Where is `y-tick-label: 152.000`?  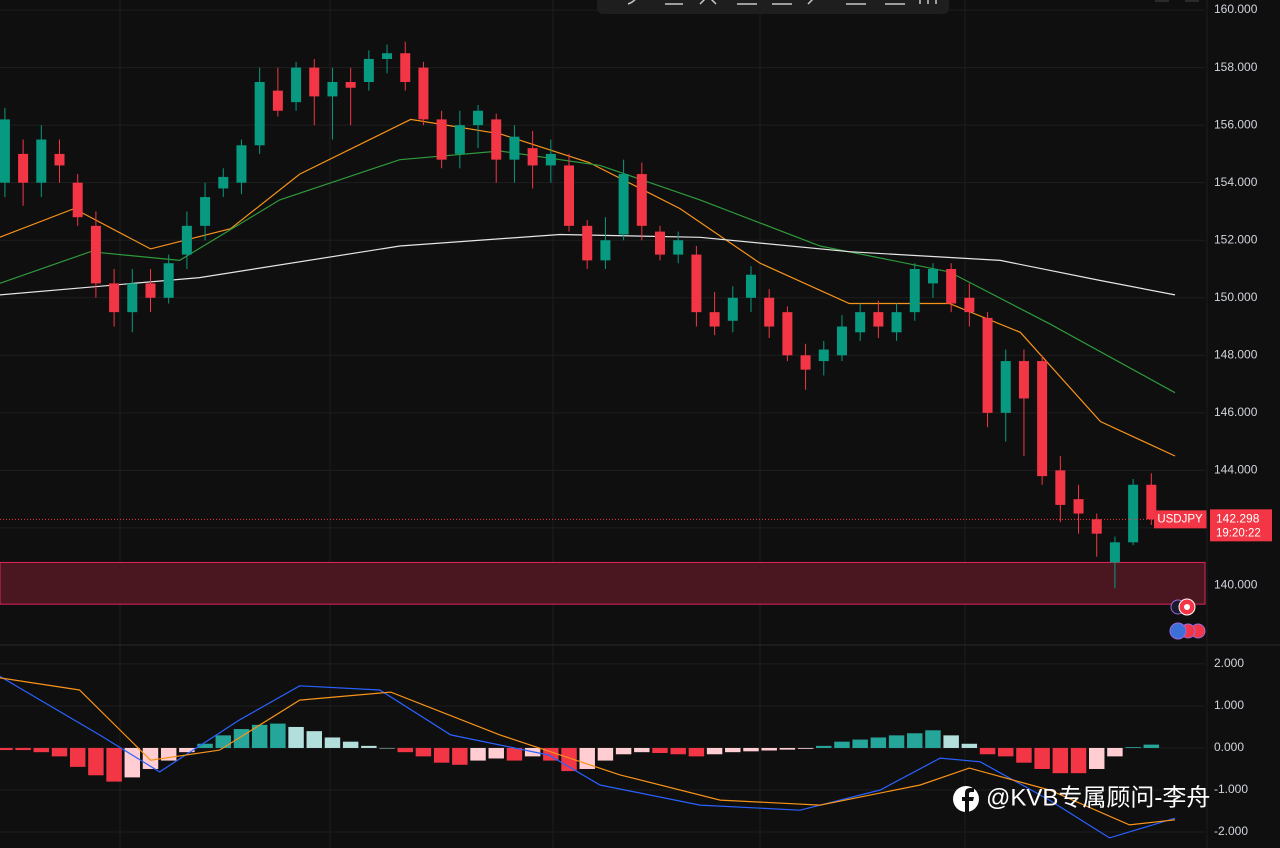
y-tick-label: 152.000 is located at coordinates (1236, 239).